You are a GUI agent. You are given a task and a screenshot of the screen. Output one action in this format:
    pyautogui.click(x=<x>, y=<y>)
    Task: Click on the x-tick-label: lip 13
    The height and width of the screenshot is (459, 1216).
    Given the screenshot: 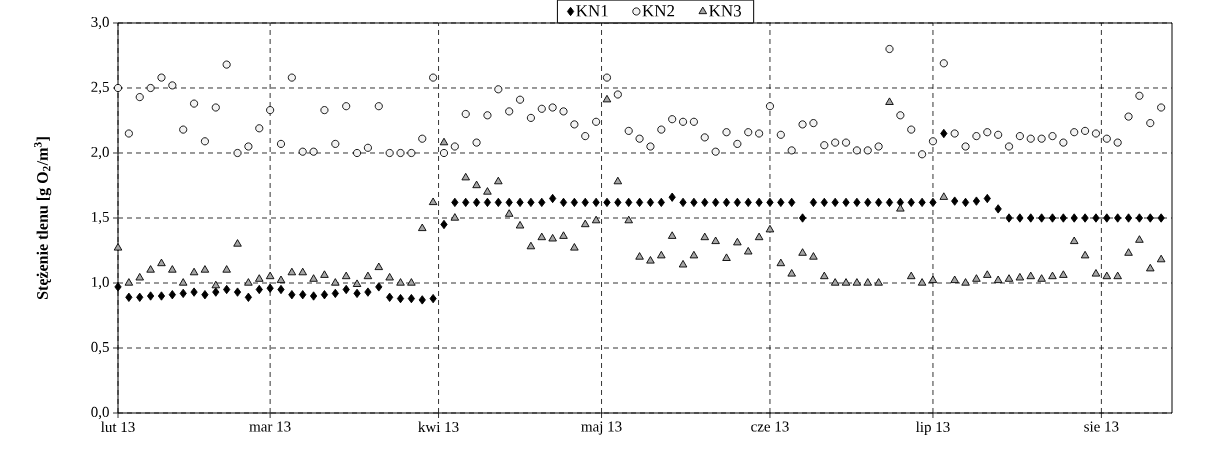 What is the action you would take?
    pyautogui.click(x=932, y=428)
    